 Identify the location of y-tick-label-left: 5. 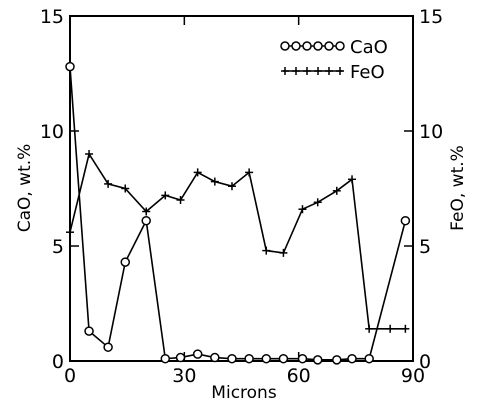
(58, 247).